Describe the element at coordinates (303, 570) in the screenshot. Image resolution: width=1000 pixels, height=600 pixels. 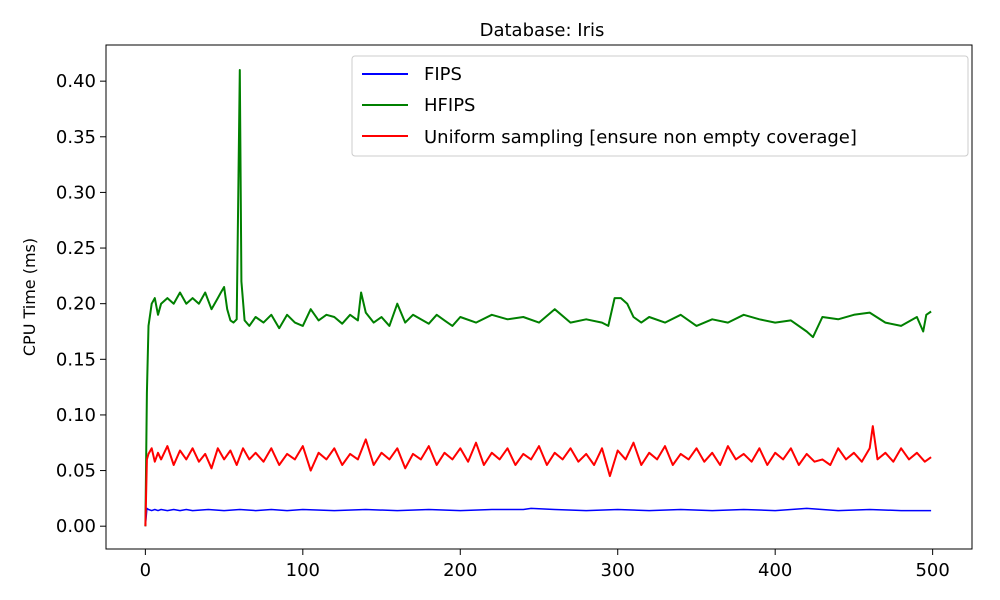
I see `x-tick-label: 100` at that location.